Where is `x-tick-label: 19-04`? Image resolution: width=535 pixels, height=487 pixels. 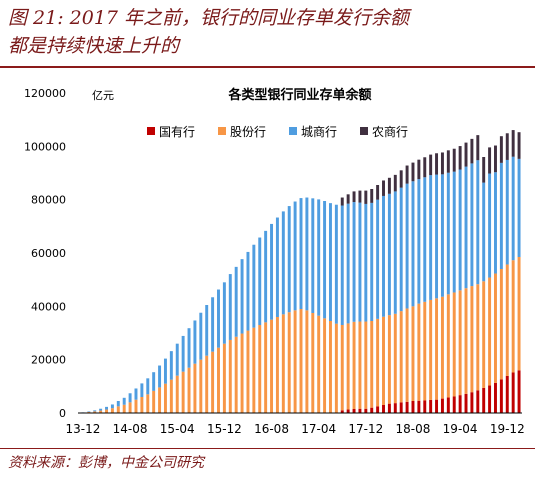 x-tick-label: 19-04 is located at coordinates (460, 429).